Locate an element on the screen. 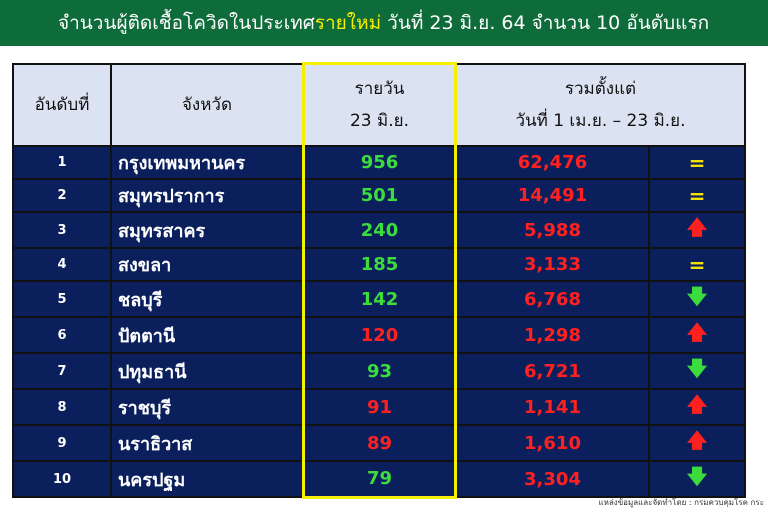  province-cell: ปทุมธานี is located at coordinates (207, 371).